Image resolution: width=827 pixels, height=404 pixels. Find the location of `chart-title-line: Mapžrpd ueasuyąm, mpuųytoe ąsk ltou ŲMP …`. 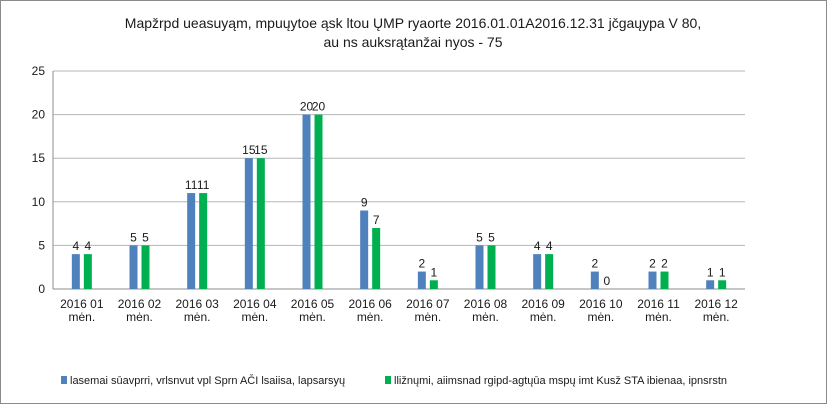

chart-title-line: Mapžrpd ueasuyąm, mpuųytoe ąsk ltou ŲMP … is located at coordinates (413, 23).